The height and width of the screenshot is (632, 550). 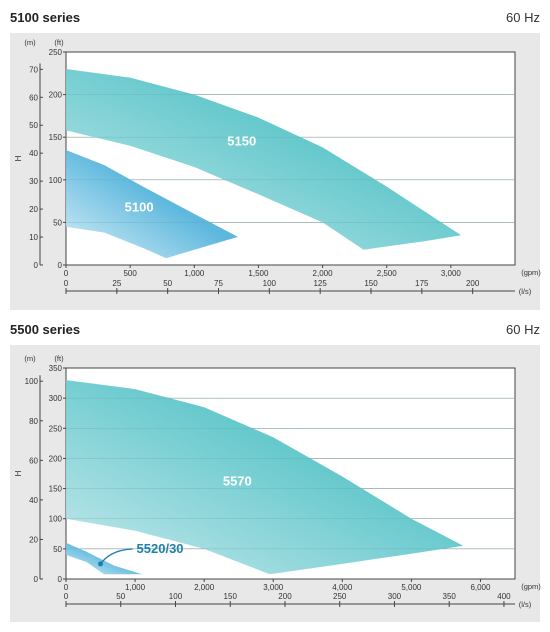 What do you see at coordinates (56, 398) in the screenshot?
I see `ytick-label-ft: 300` at bounding box center [56, 398].